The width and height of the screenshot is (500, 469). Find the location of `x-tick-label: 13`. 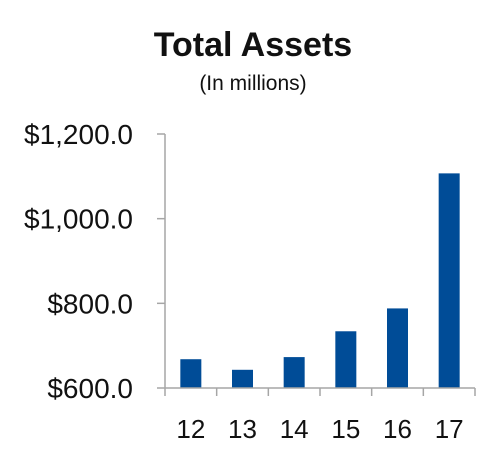

x-tick-label: 13 is located at coordinates (242, 429).